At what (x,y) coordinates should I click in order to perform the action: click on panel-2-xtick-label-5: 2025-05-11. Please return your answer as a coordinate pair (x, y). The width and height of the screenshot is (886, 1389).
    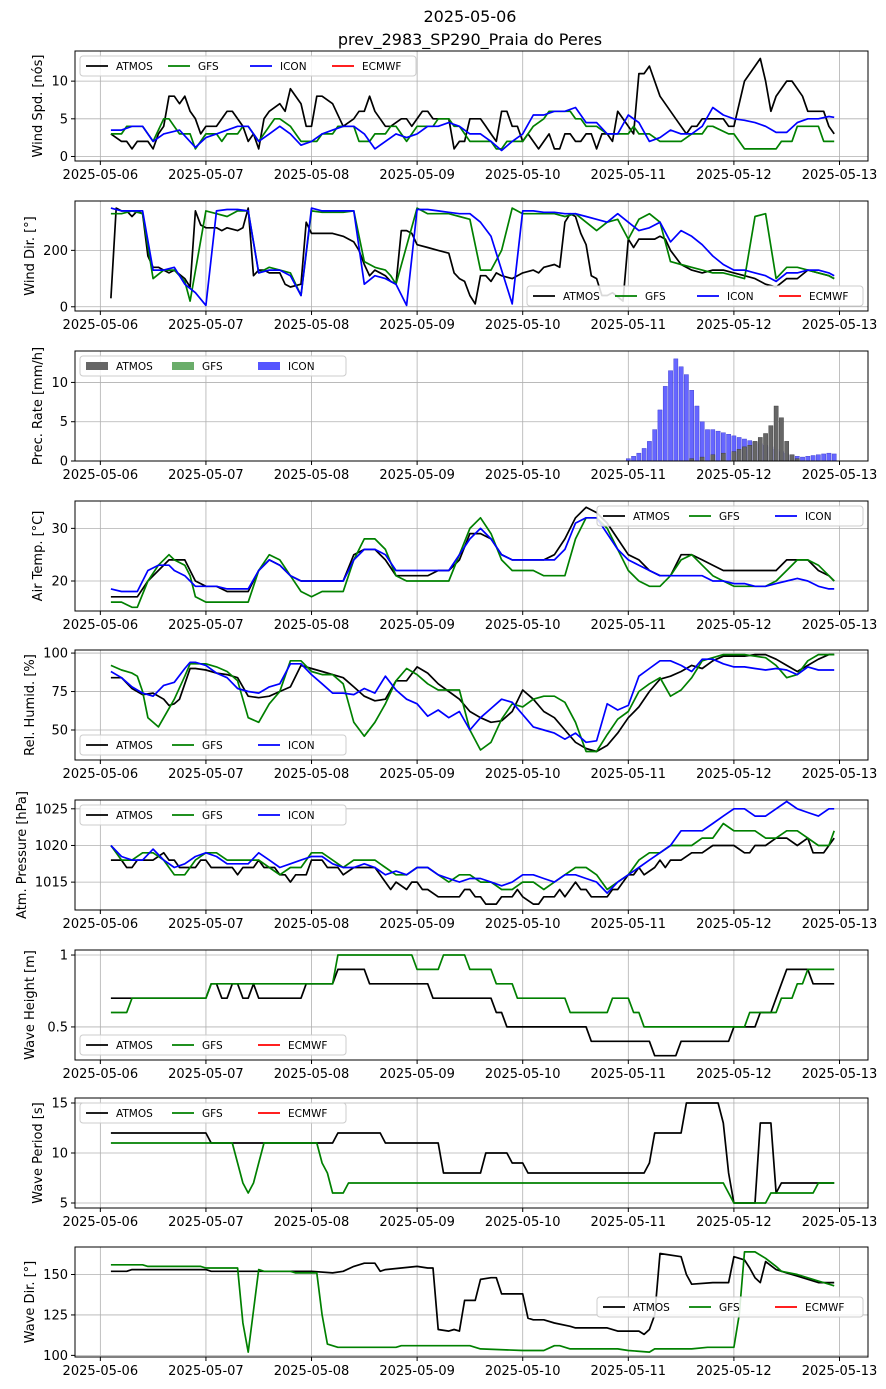
    Looking at the image, I should click on (629, 325).